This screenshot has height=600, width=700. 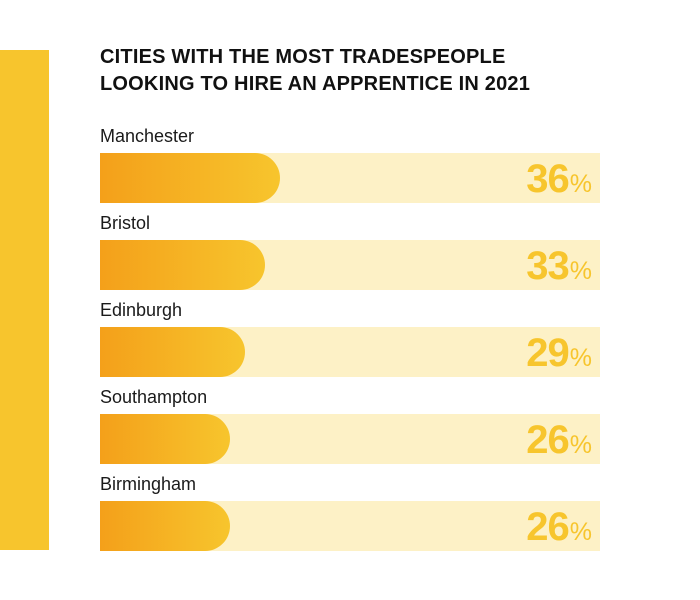 I want to click on category-label: Bristol, so click(x=125, y=223).